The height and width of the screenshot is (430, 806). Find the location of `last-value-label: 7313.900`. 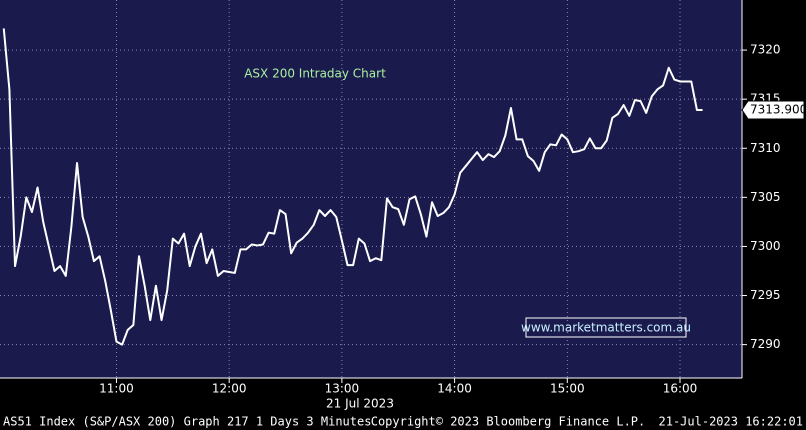

last-value-label: 7313.900 is located at coordinates (778, 109).